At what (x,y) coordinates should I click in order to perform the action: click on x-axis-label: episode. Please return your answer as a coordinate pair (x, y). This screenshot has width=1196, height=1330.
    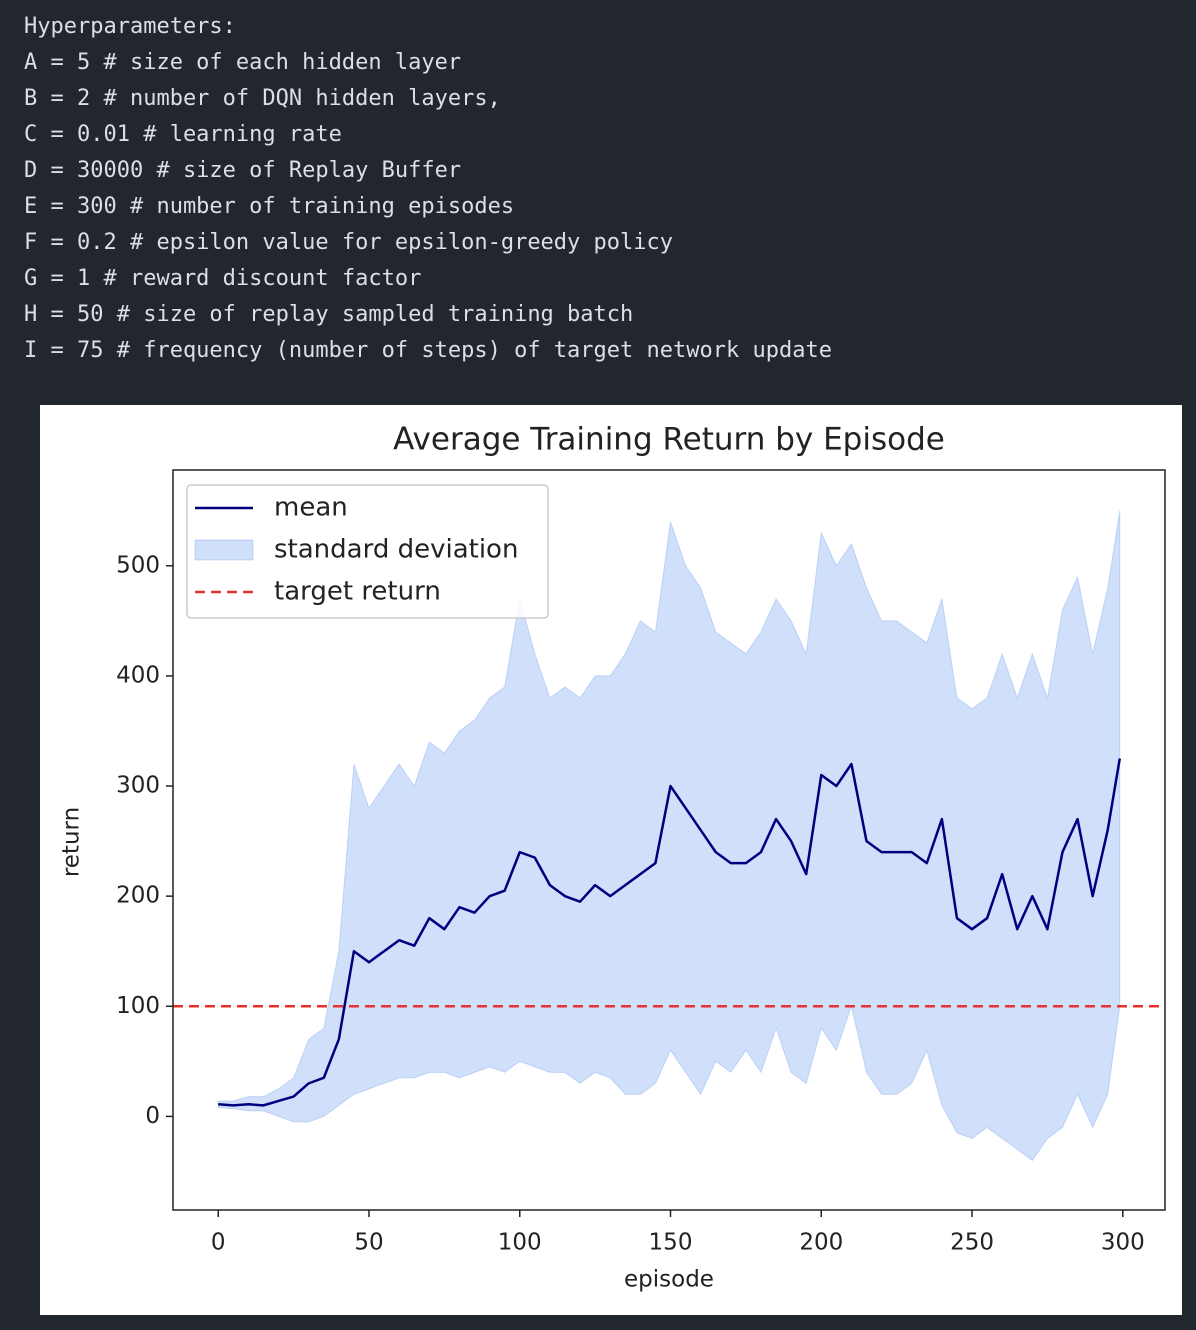
    Looking at the image, I should click on (669, 1280).